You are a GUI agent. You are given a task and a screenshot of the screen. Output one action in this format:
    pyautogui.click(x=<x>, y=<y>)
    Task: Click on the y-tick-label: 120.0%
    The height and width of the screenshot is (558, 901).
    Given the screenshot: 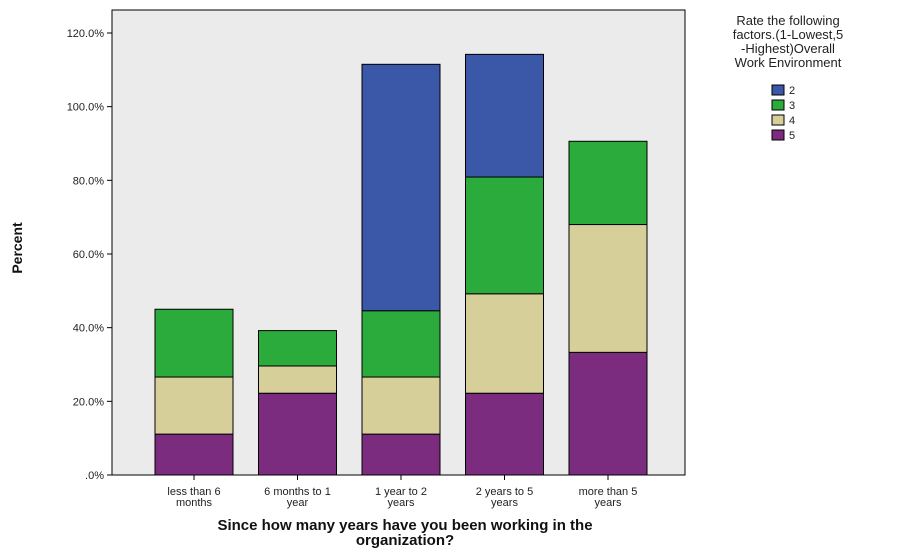 What is the action you would take?
    pyautogui.click(x=86, y=34)
    